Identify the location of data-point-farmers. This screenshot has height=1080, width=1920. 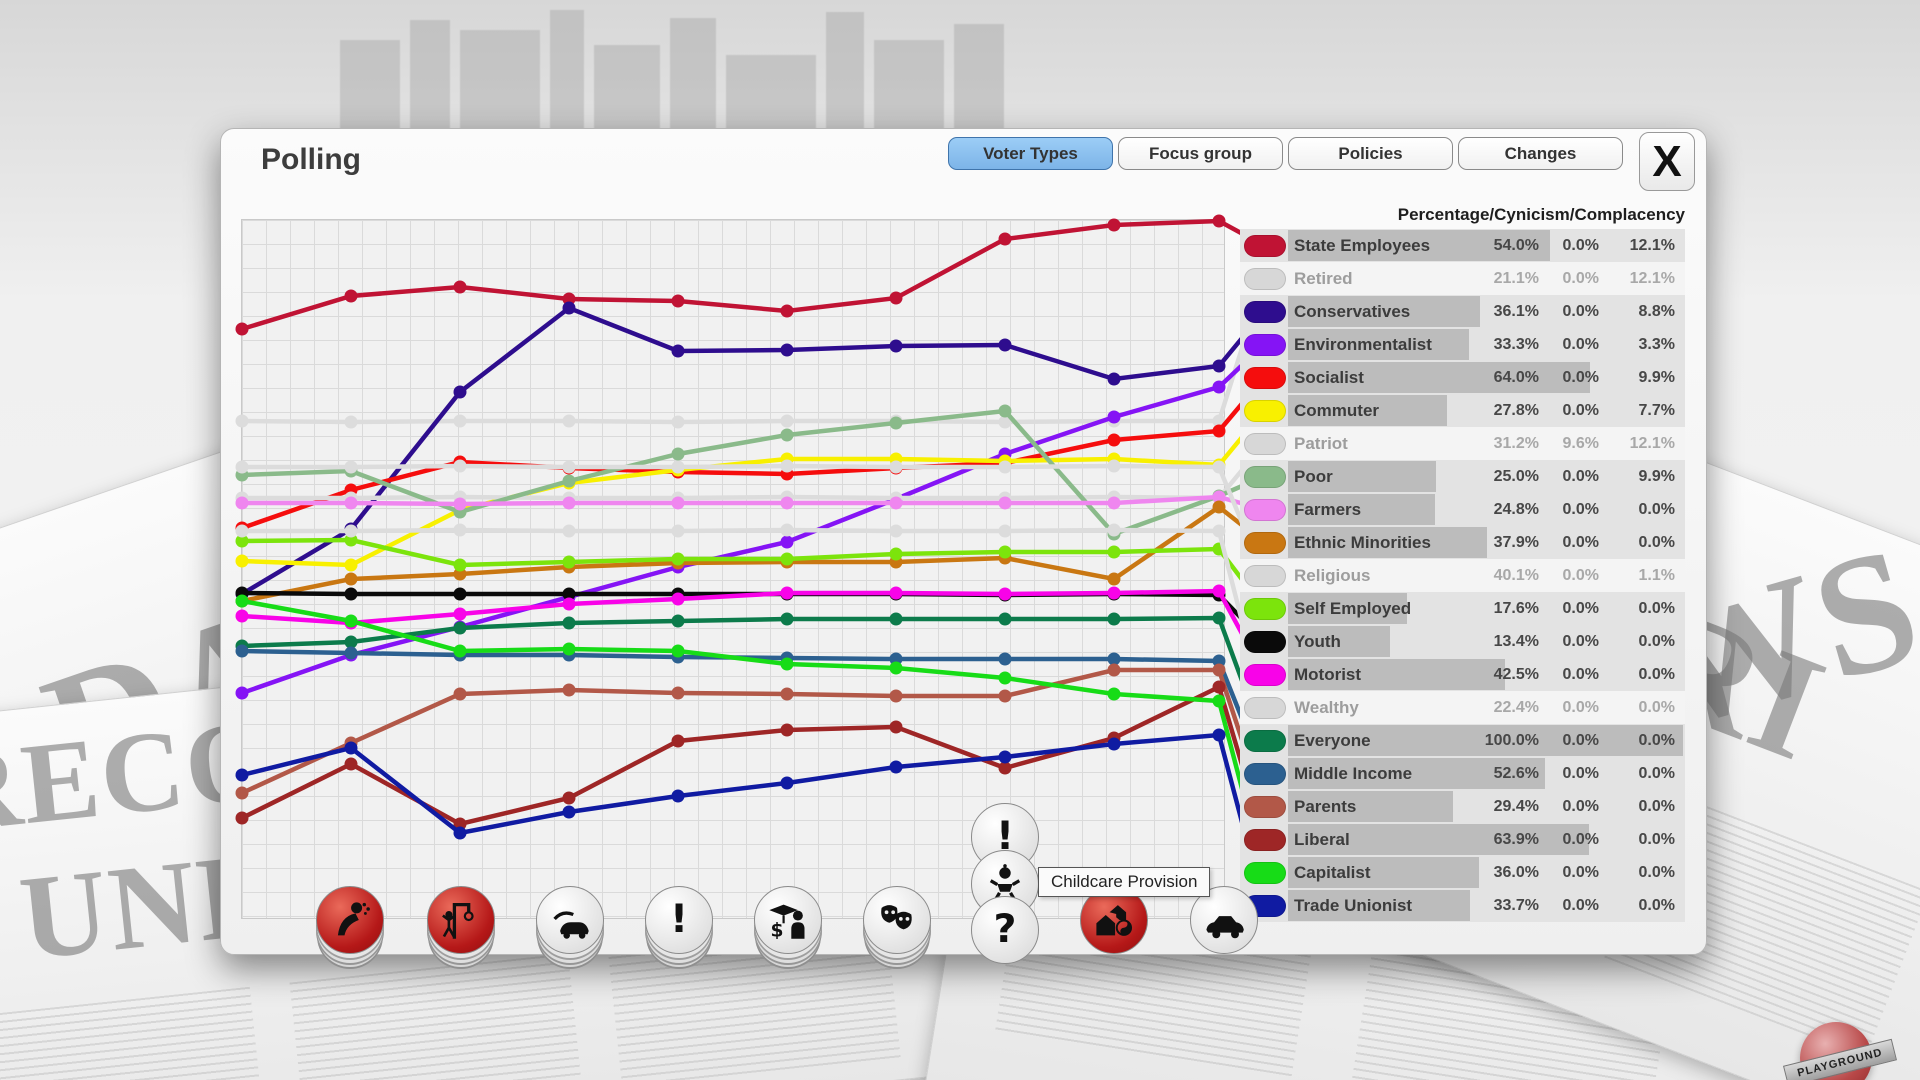
(460, 504).